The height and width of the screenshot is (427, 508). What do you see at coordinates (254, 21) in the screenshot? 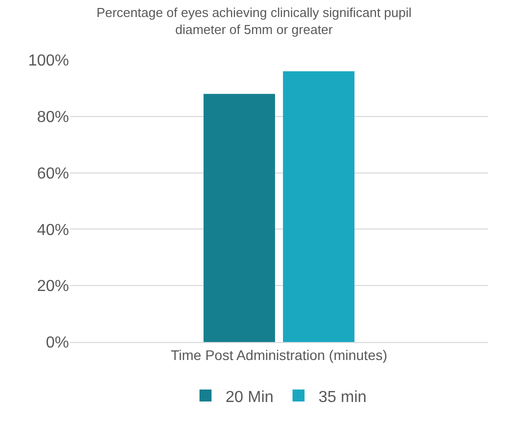
I see `chart-title: Percentage of eyes achieving clinically significant pupil diameter of 5mm or greater` at bounding box center [254, 21].